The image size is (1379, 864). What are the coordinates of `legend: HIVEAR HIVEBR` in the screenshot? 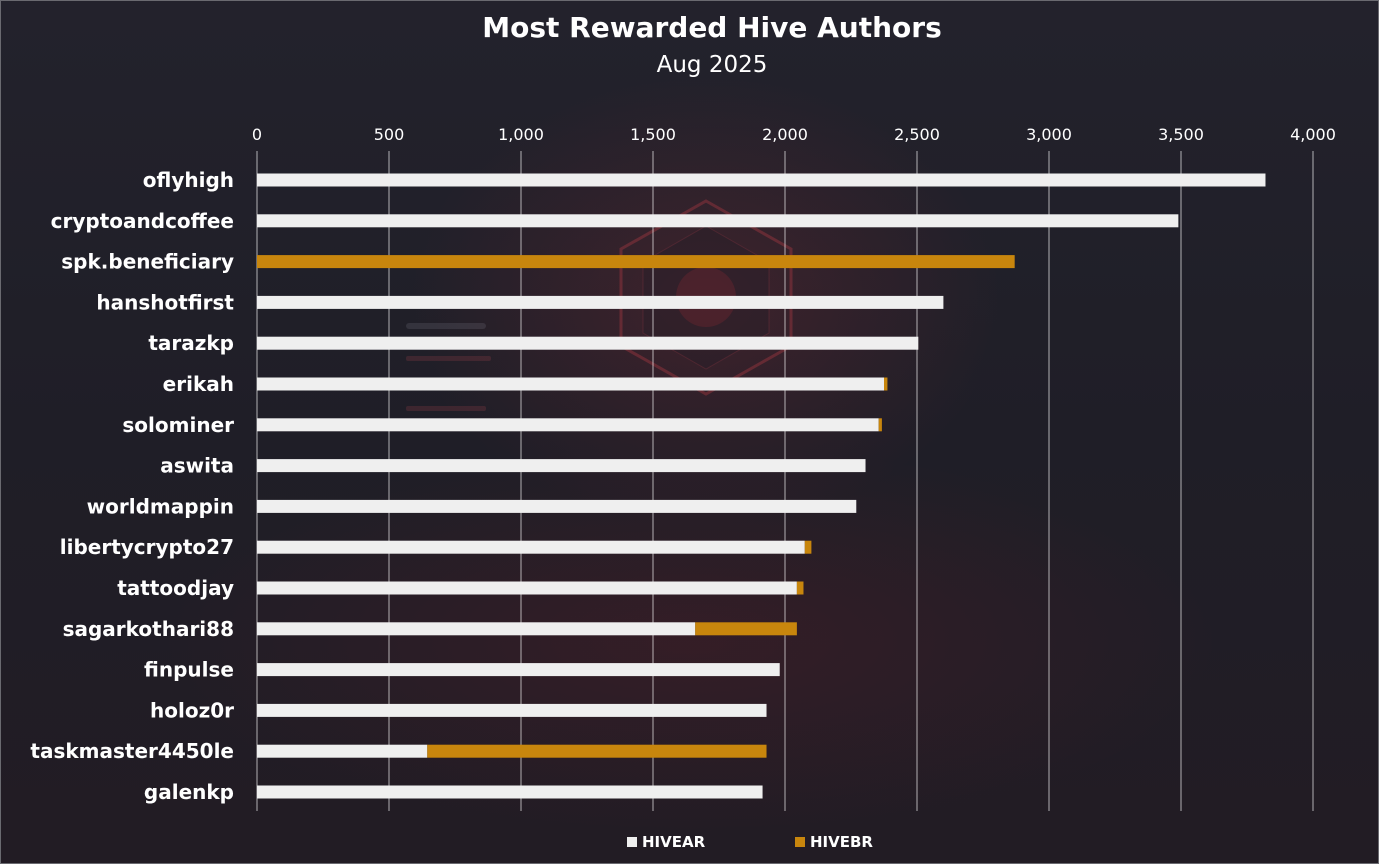 It's located at (750, 842).